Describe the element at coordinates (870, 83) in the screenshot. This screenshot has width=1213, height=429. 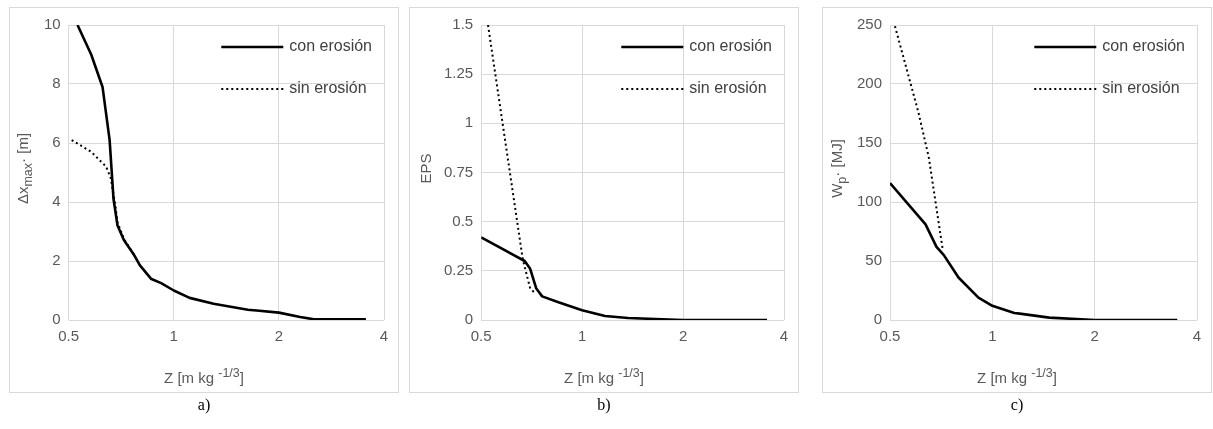
I see `y-tick-label: 200` at that location.